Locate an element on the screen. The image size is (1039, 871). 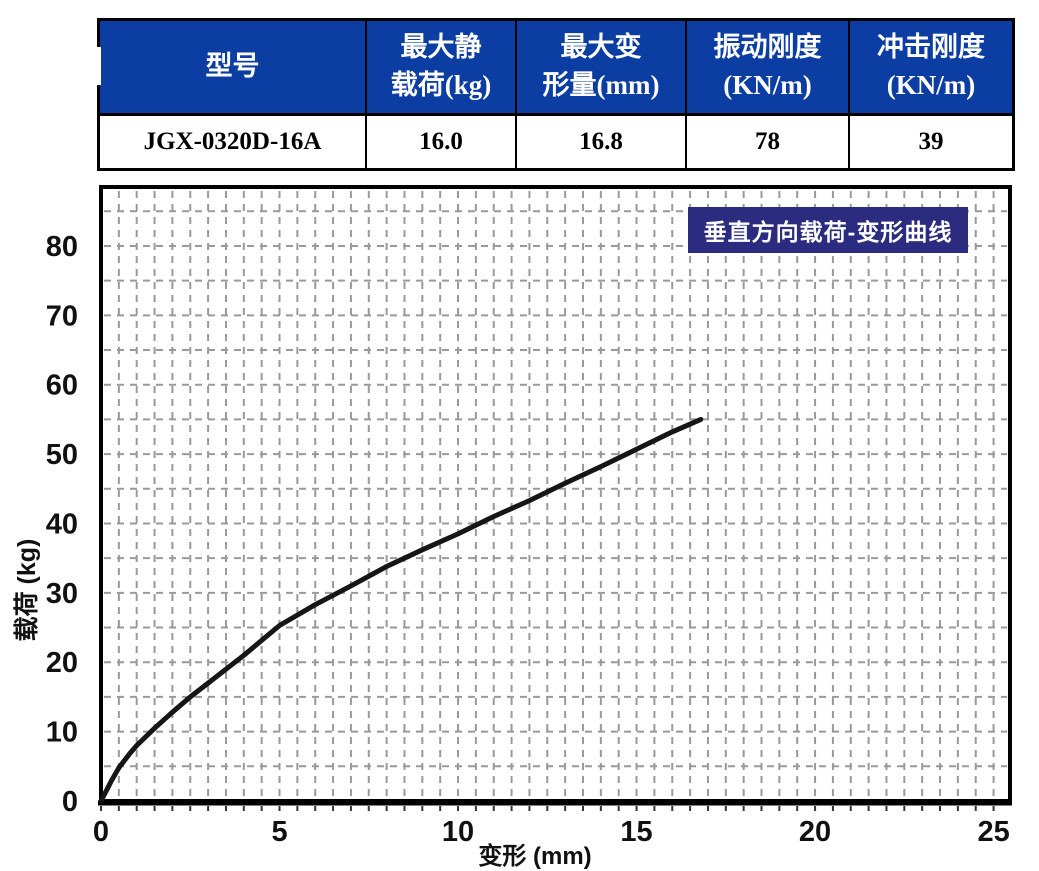
y-tick-label: 80 is located at coordinates (62, 247).